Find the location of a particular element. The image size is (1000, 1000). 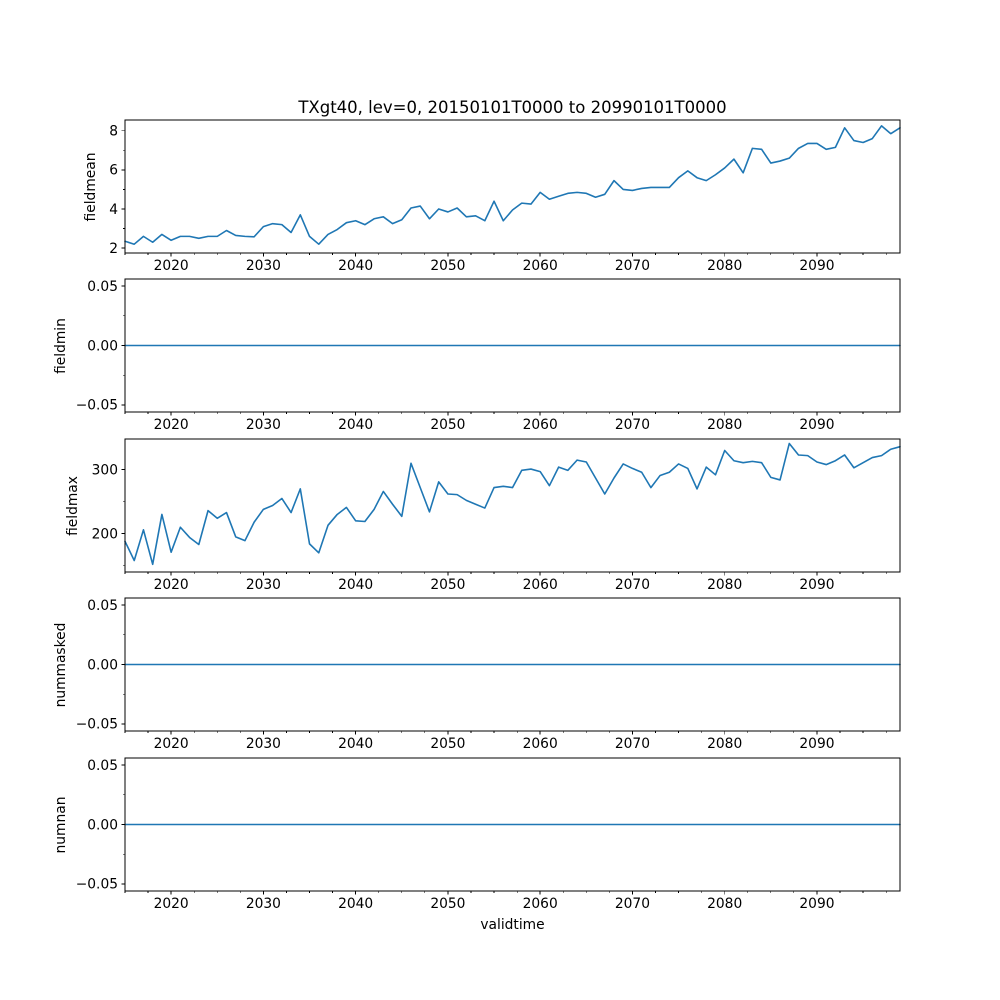

axes-fieldmax is located at coordinates (512, 505).